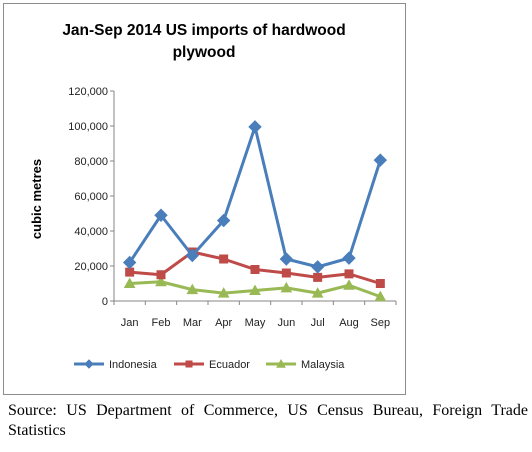  I want to click on x-tick-label: Sep, so click(381, 323).